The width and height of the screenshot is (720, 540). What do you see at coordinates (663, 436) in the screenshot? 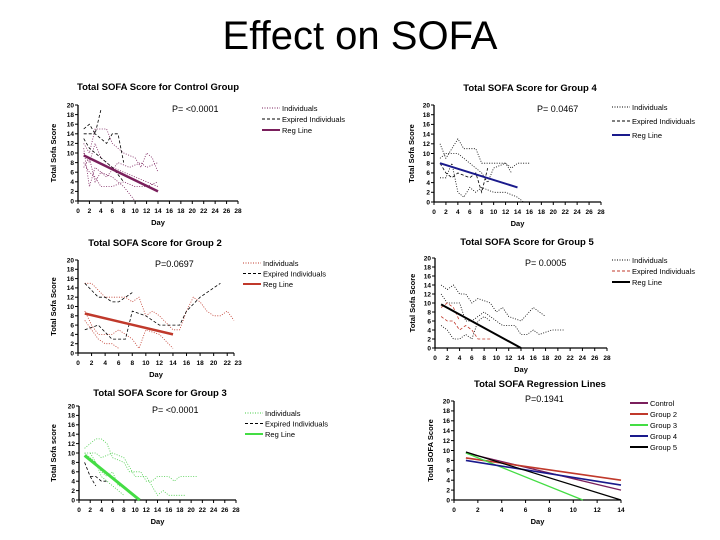
I see `legend-label: Group 4` at bounding box center [663, 436].